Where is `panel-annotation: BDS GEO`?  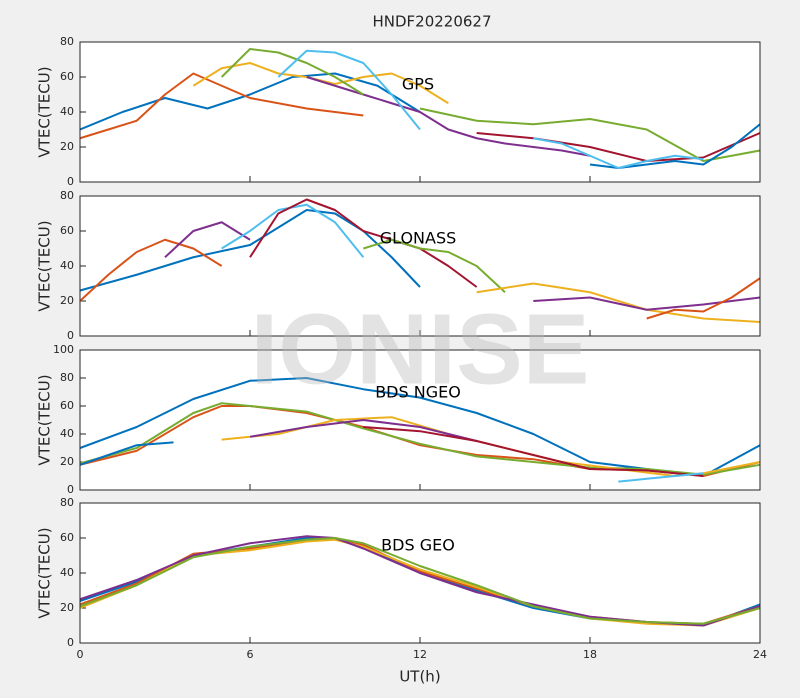
panel-annotation: BDS GEO is located at coordinates (418, 545).